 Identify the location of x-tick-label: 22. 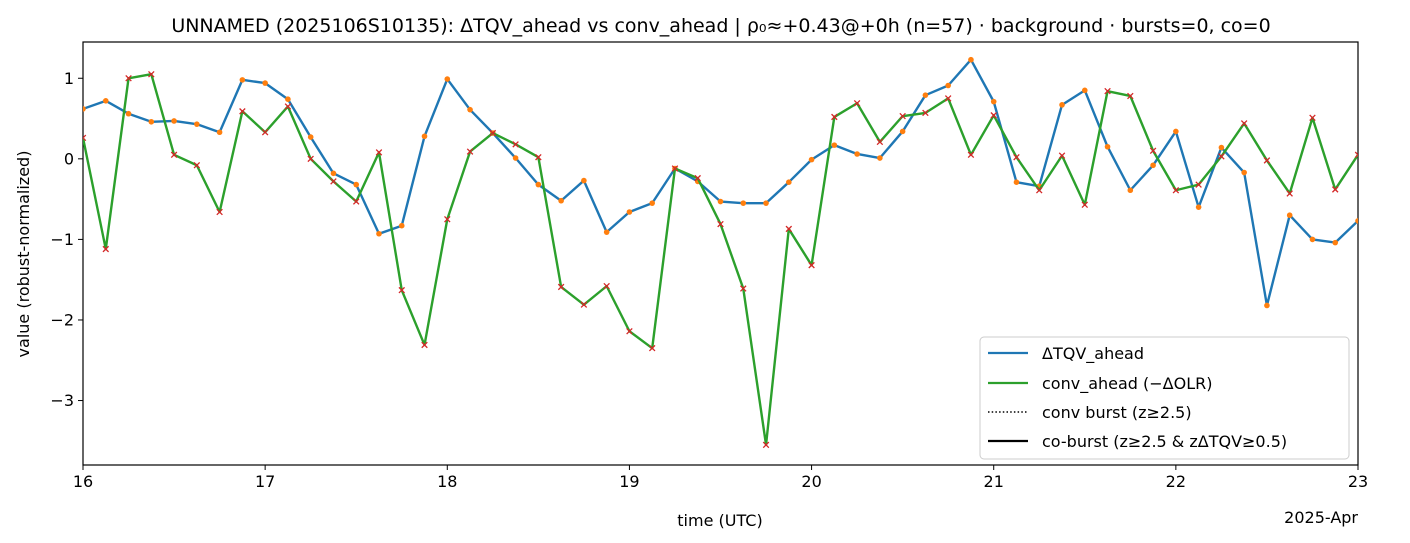
(1176, 481).